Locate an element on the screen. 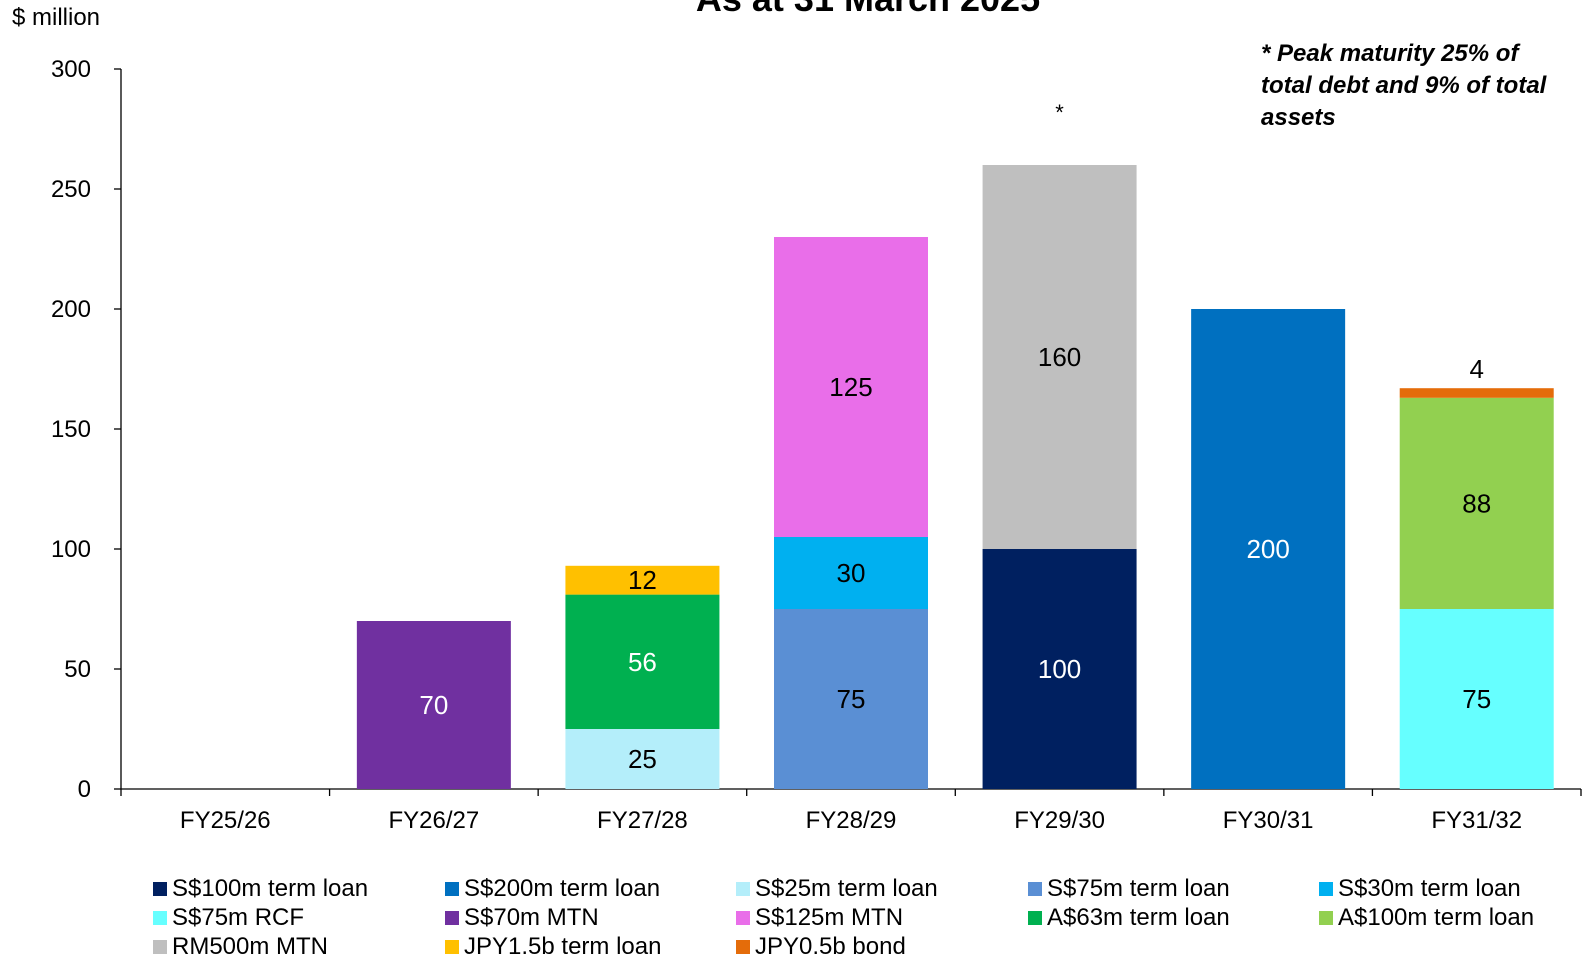 This screenshot has height=975, width=1595. x-tick-label: FY28/29 is located at coordinates (851, 820).